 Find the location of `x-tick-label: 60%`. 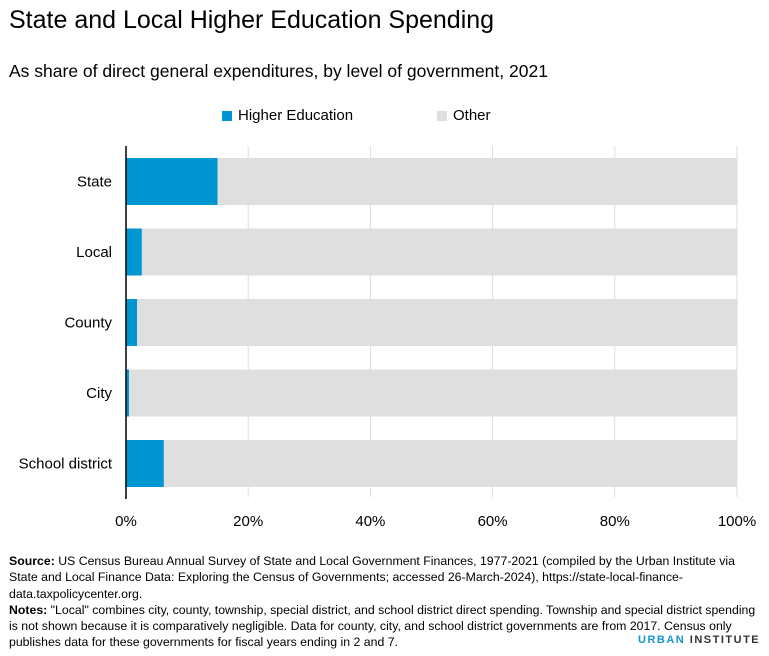

x-tick-label: 60% is located at coordinates (493, 521).